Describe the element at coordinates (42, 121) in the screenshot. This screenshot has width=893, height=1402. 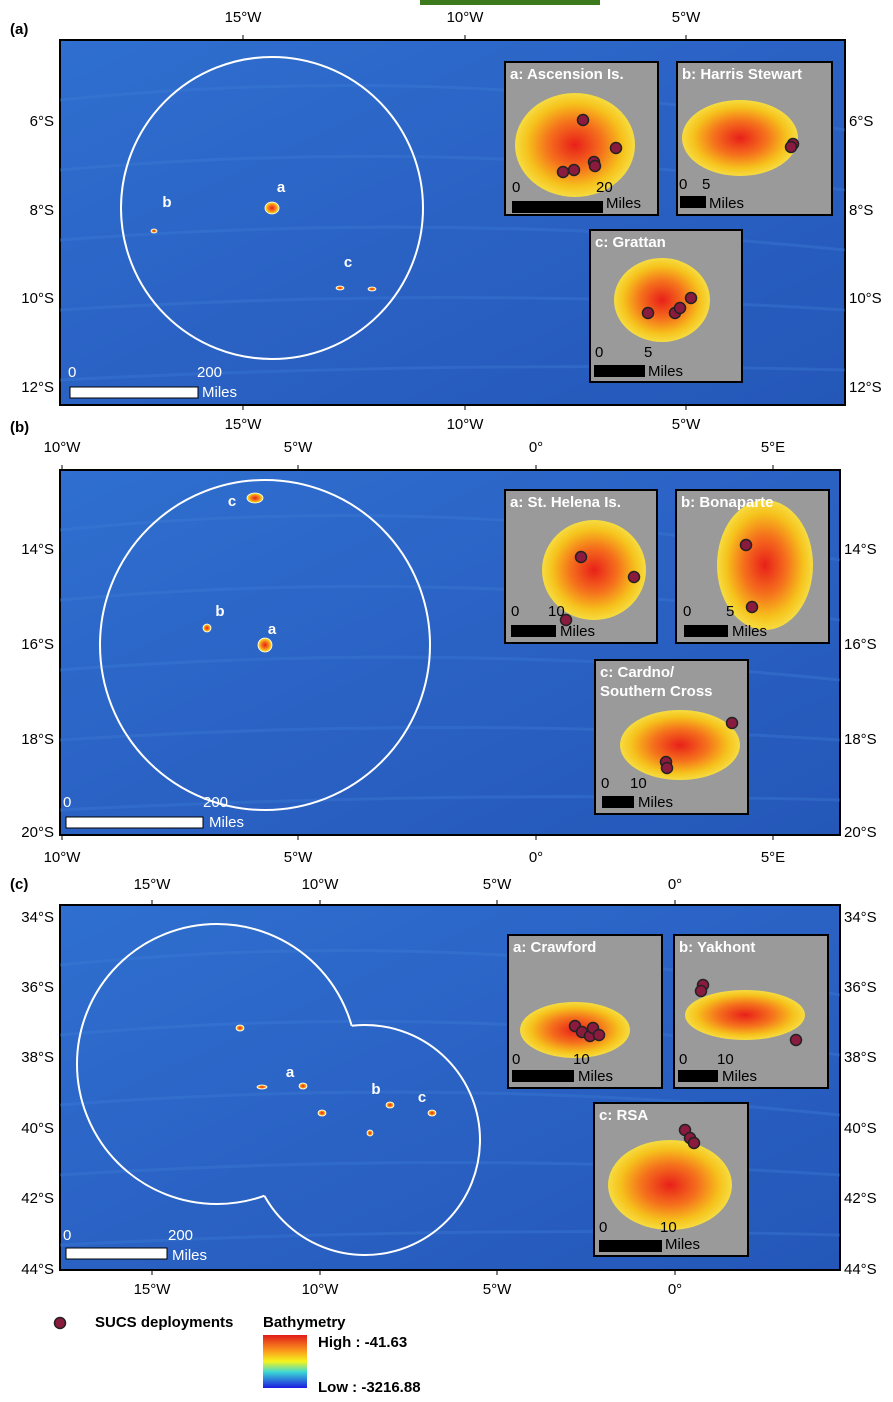
I see `latitude-label: 6°S` at that location.